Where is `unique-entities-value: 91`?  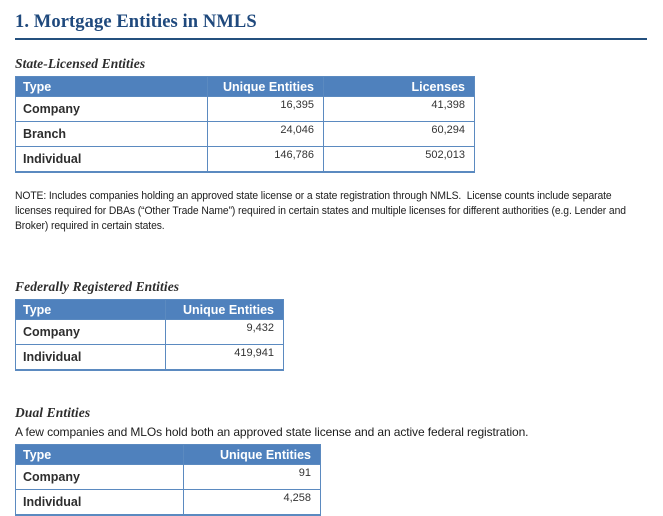 unique-entities-value: 91 is located at coordinates (252, 477).